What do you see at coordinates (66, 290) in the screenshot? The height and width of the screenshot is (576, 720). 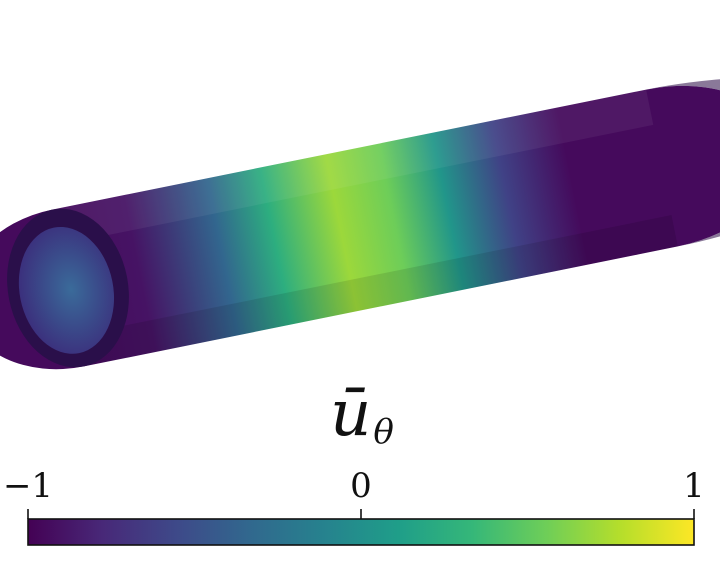 I see `tube-inner-wall` at bounding box center [66, 290].